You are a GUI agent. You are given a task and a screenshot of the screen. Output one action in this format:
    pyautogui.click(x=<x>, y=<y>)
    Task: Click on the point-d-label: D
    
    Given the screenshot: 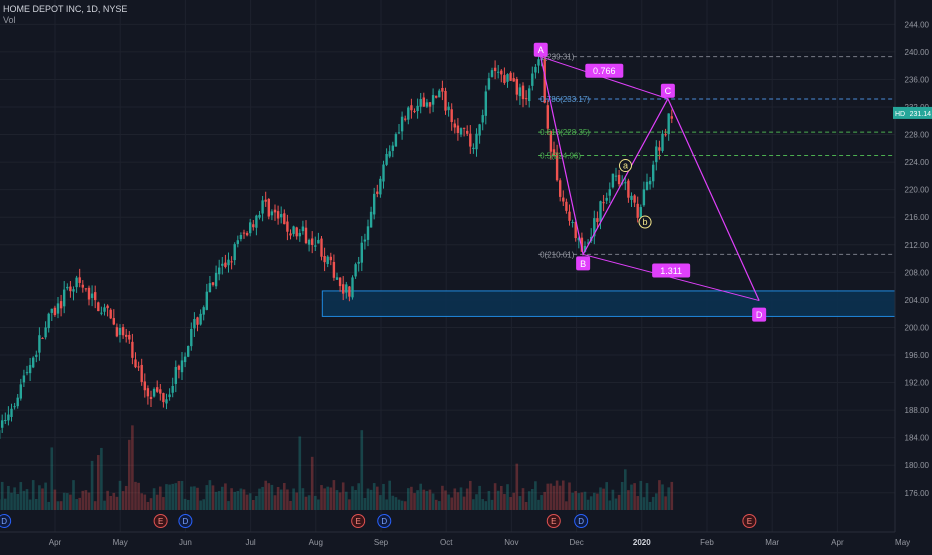 What is the action you would take?
    pyautogui.click(x=759, y=315)
    